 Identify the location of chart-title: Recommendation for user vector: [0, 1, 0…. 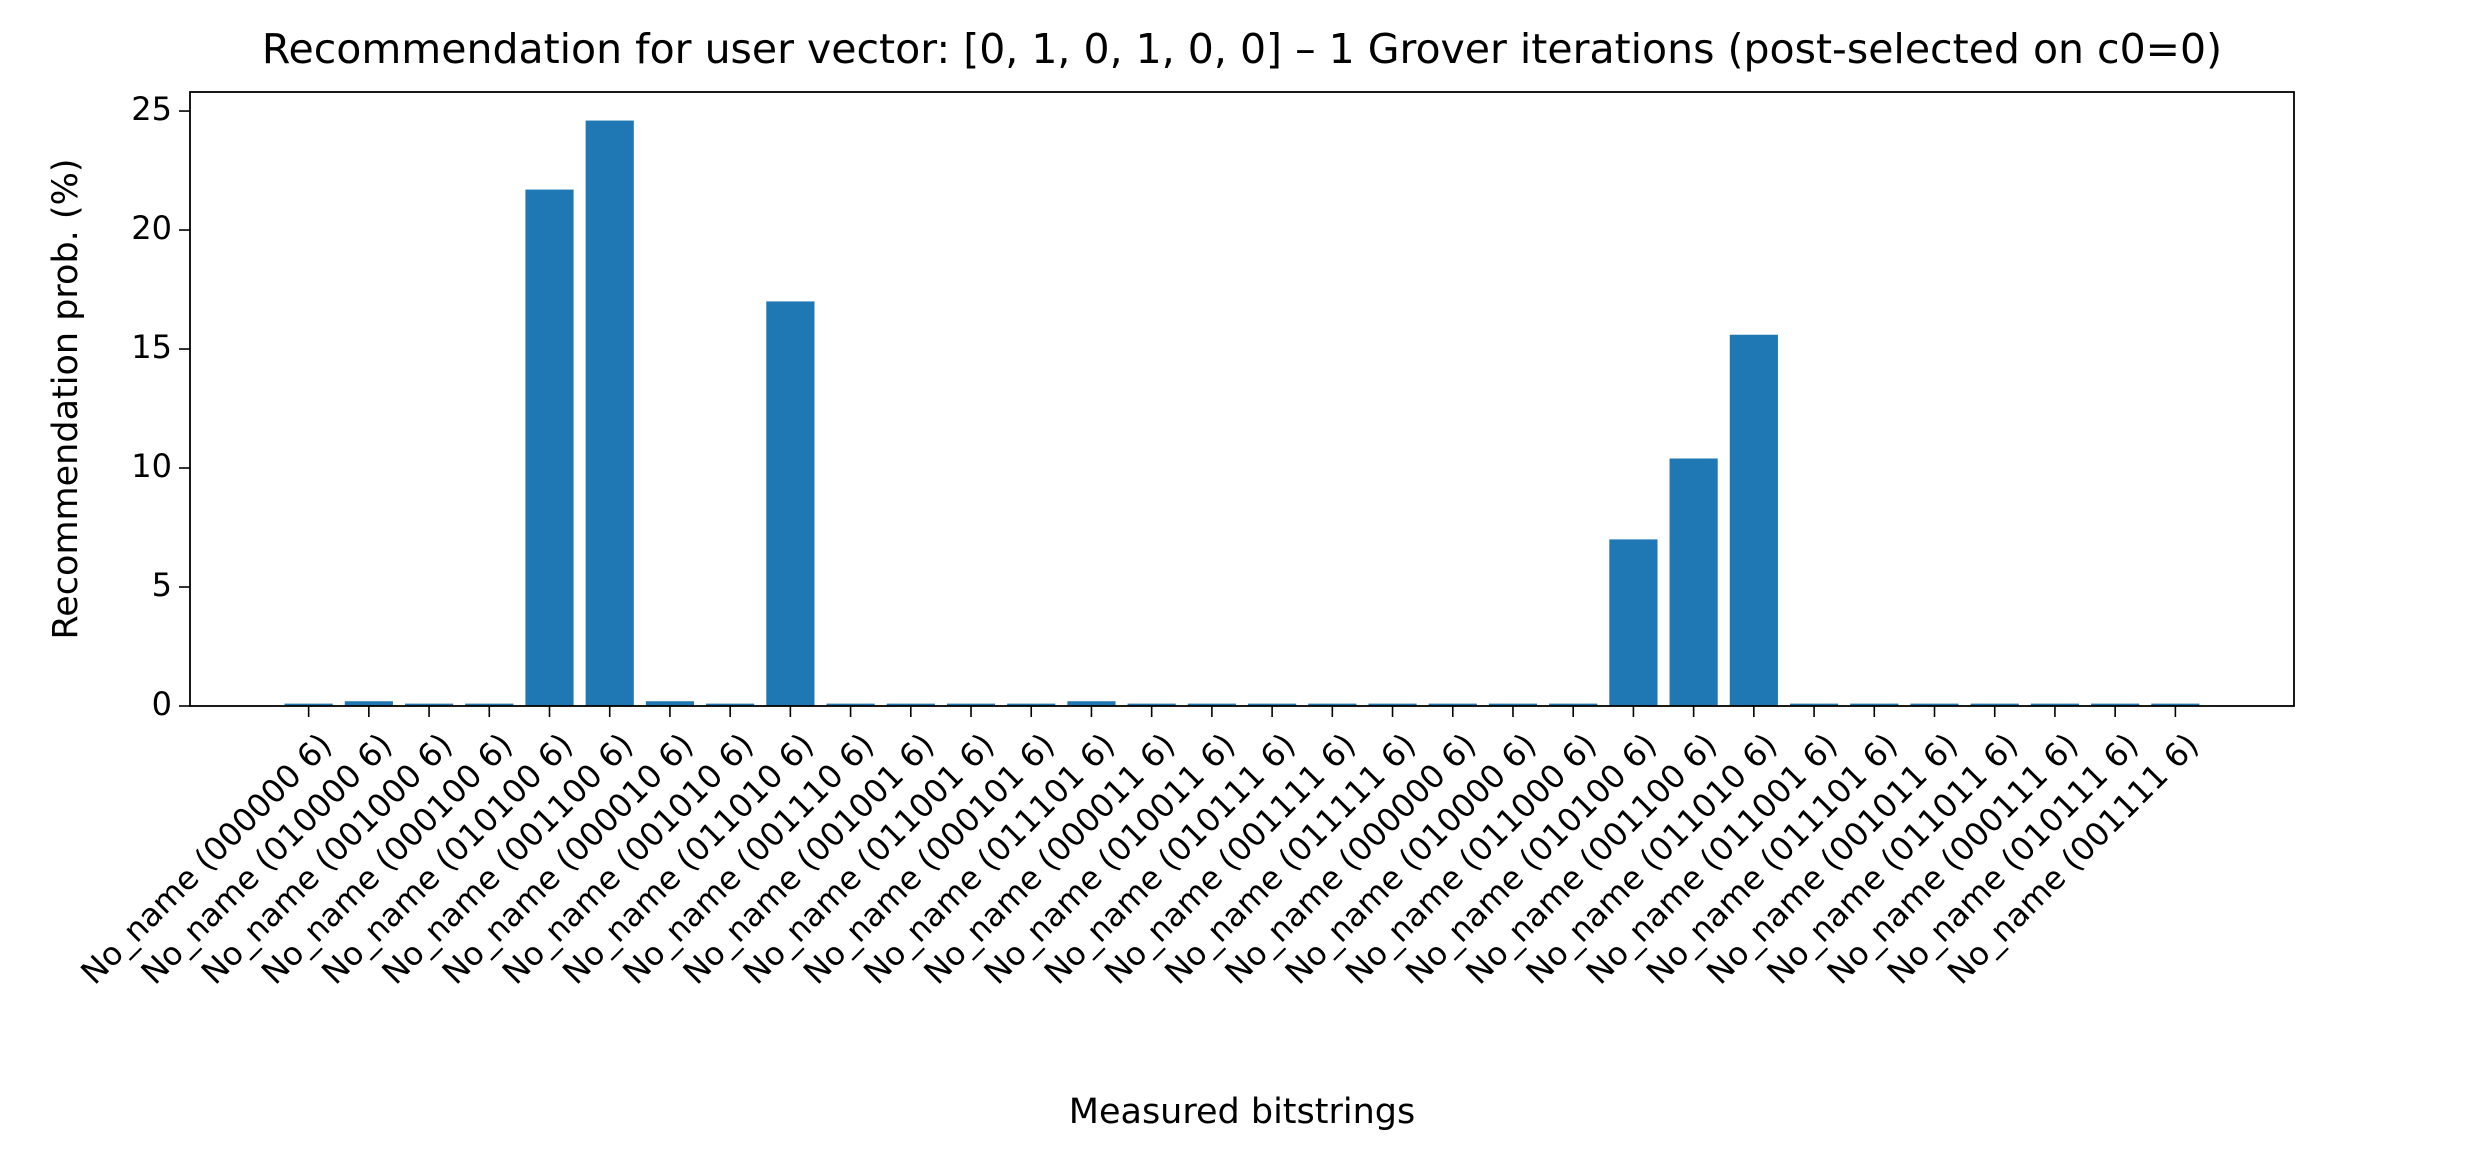
(1242, 49).